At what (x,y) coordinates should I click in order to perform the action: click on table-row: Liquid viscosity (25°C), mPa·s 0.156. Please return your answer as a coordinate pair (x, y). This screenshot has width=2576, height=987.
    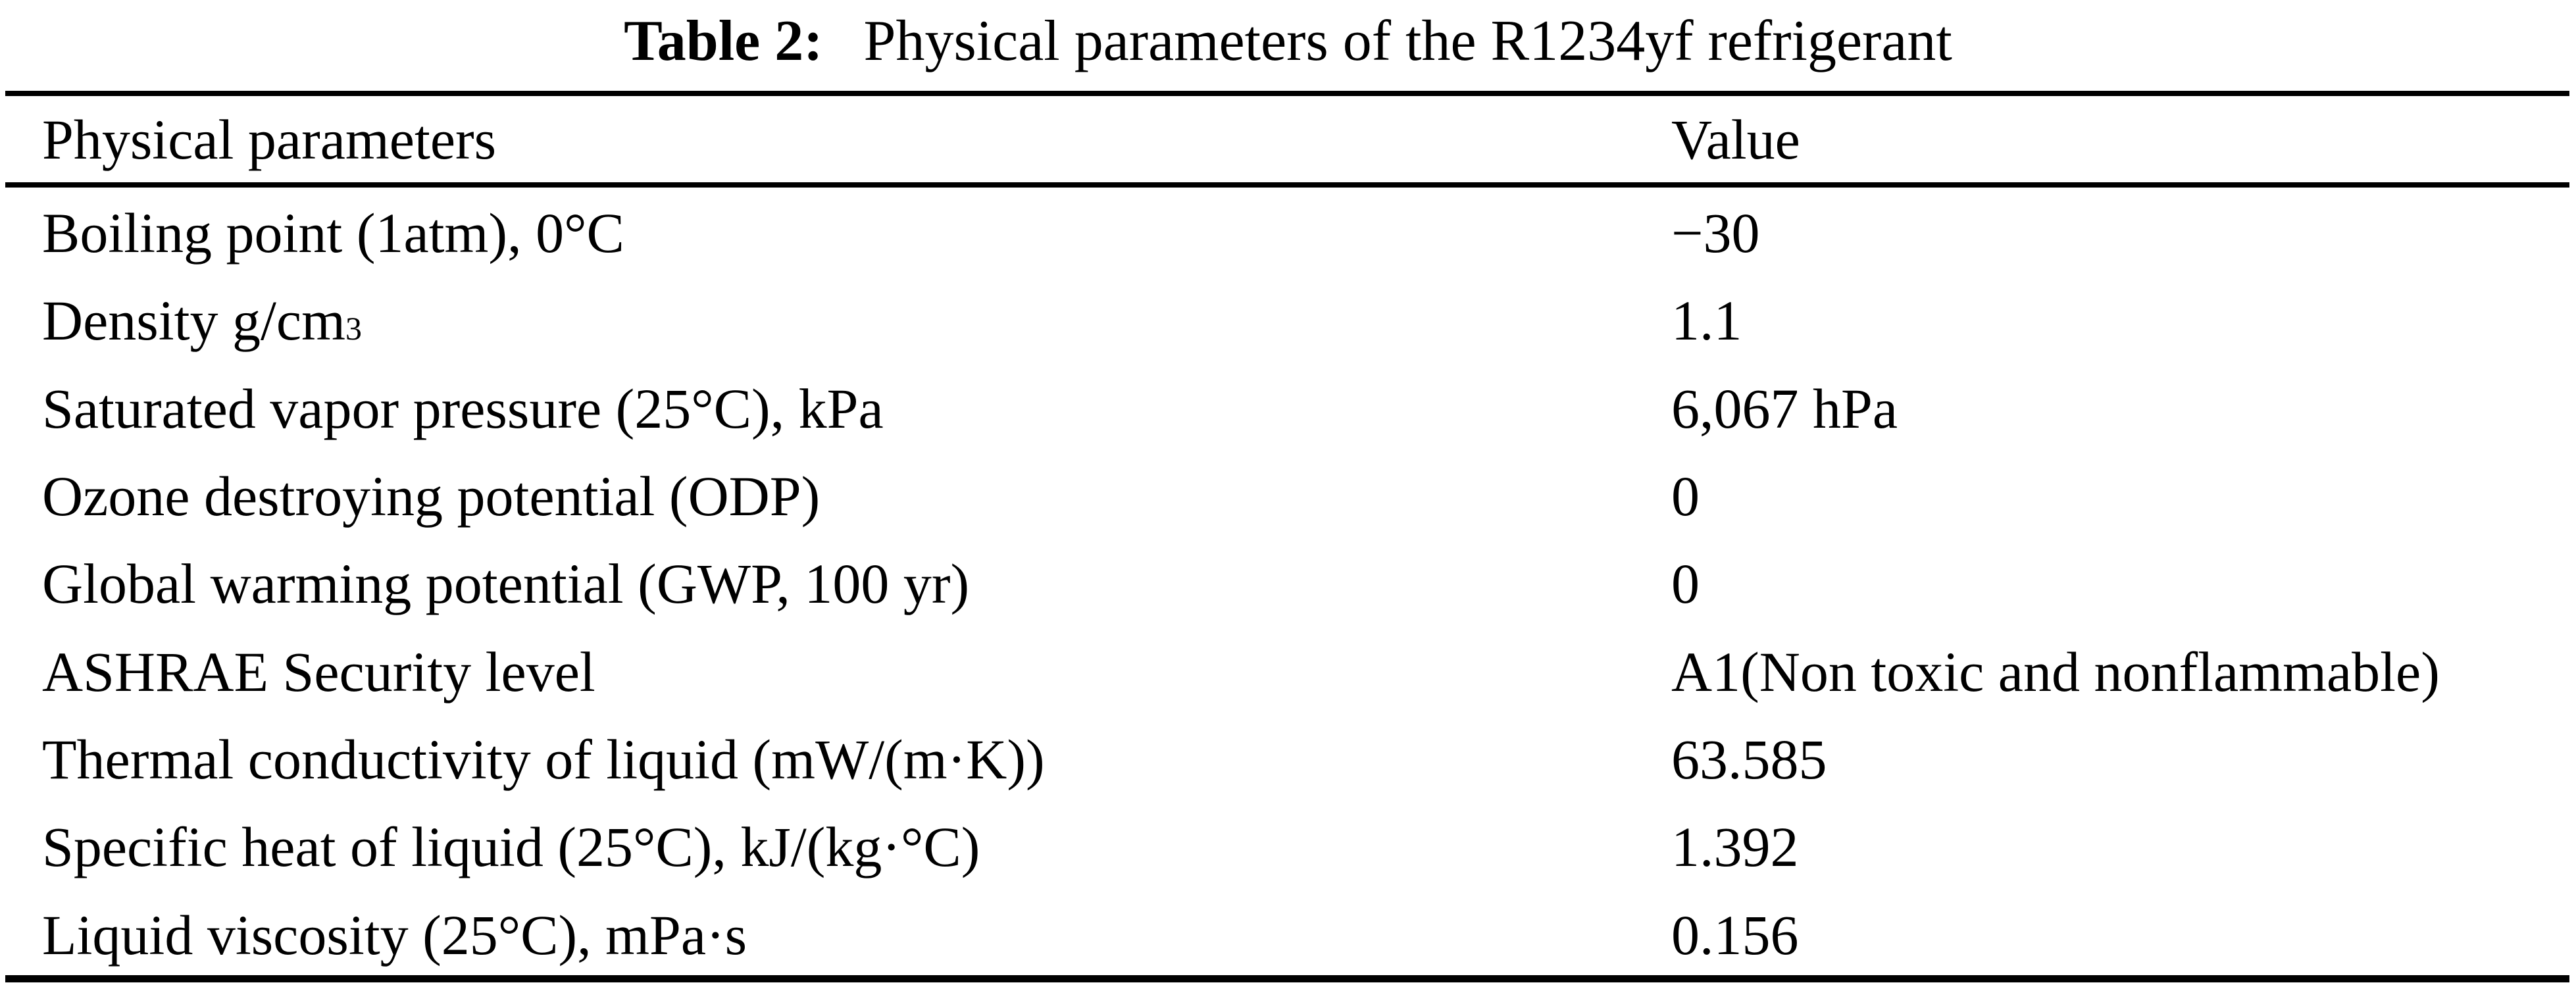
    Looking at the image, I should click on (1288, 935).